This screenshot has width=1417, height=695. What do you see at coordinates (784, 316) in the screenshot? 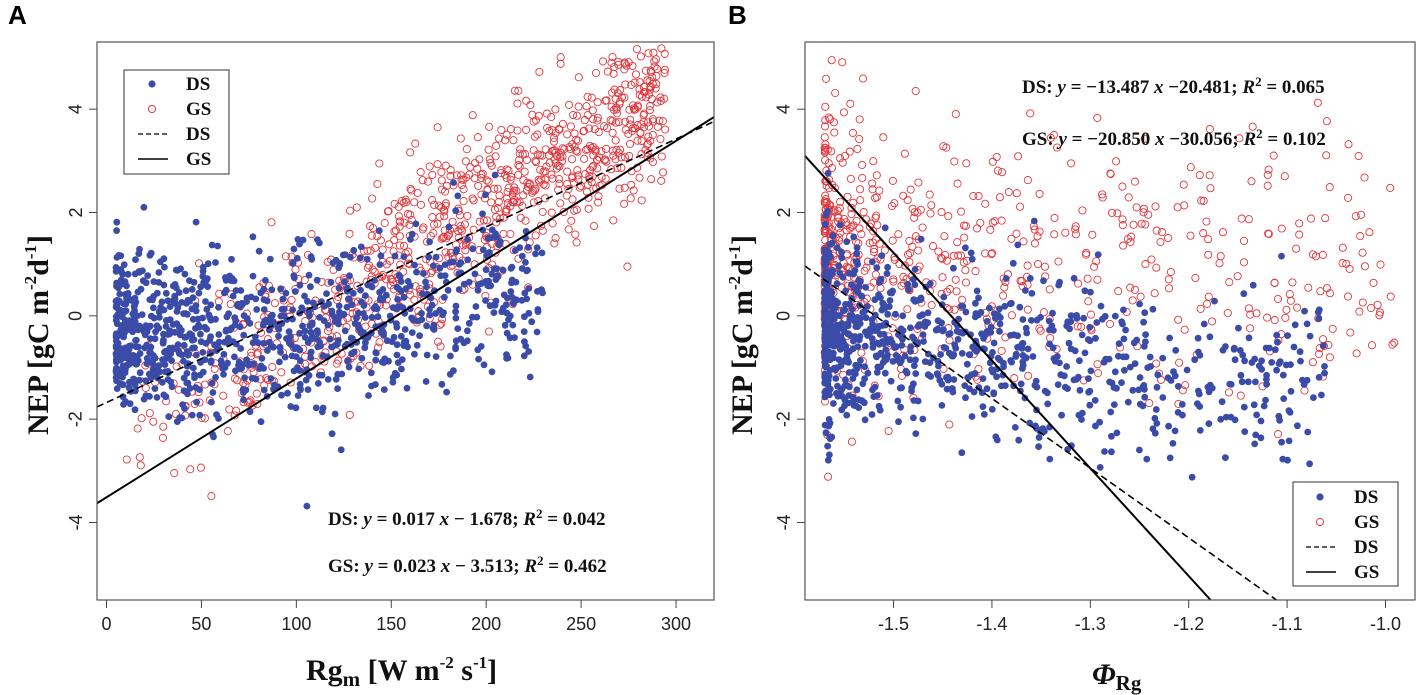
I see `y-tick-label: 0` at bounding box center [784, 316].